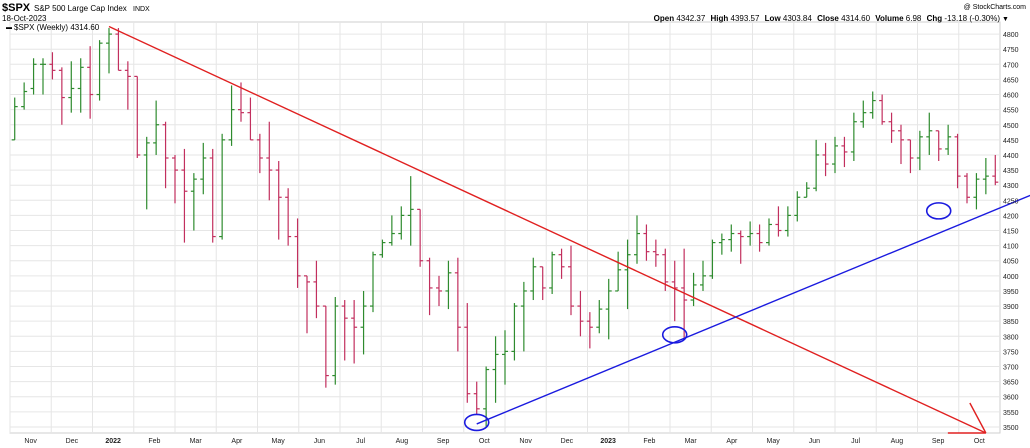 The width and height of the screenshot is (1030, 448). I want to click on y-tick-label: 4400, so click(1011, 156).